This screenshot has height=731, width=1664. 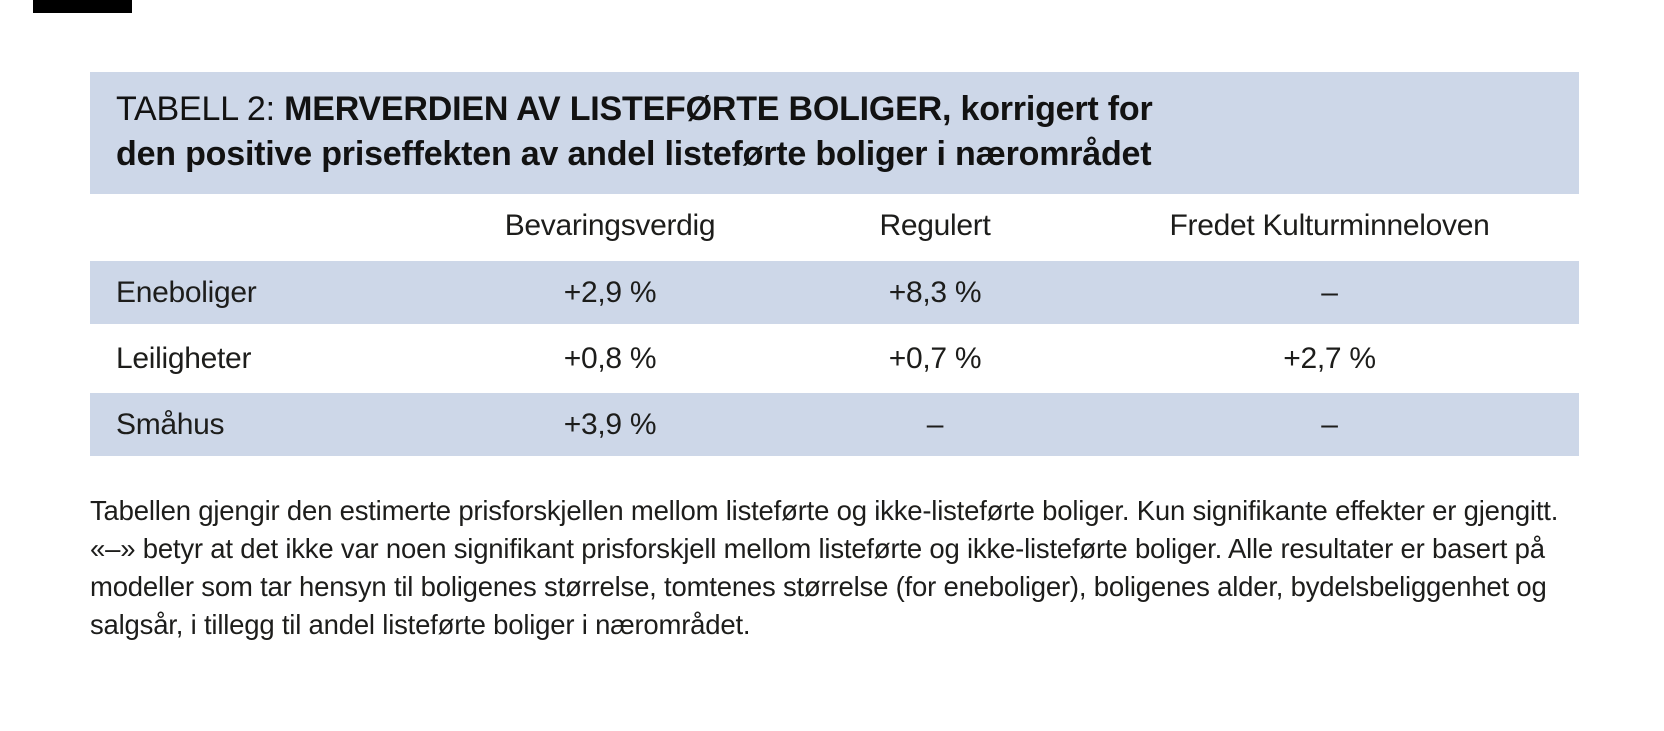 What do you see at coordinates (1329, 292) in the screenshot?
I see `cell-eneboliger-fredet: –` at bounding box center [1329, 292].